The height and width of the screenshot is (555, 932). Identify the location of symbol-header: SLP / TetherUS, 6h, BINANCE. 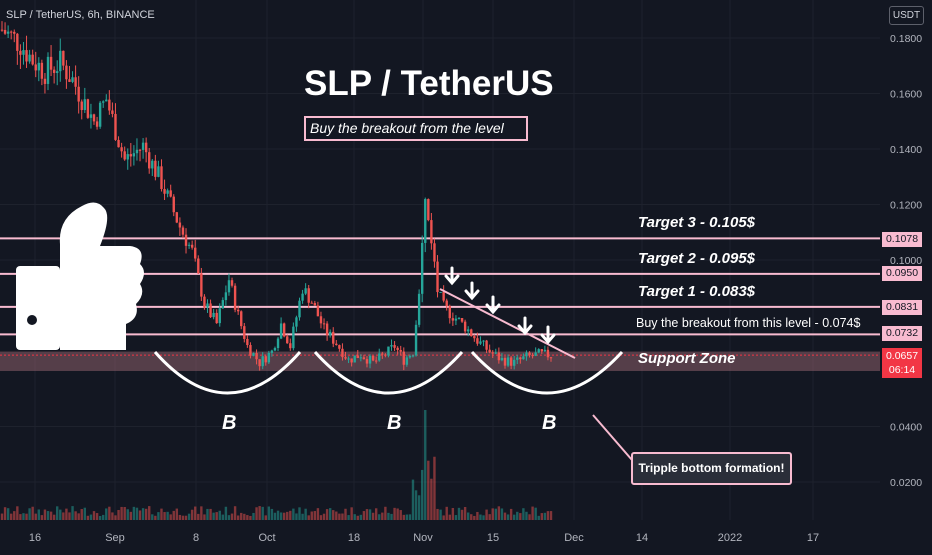
(80, 15).